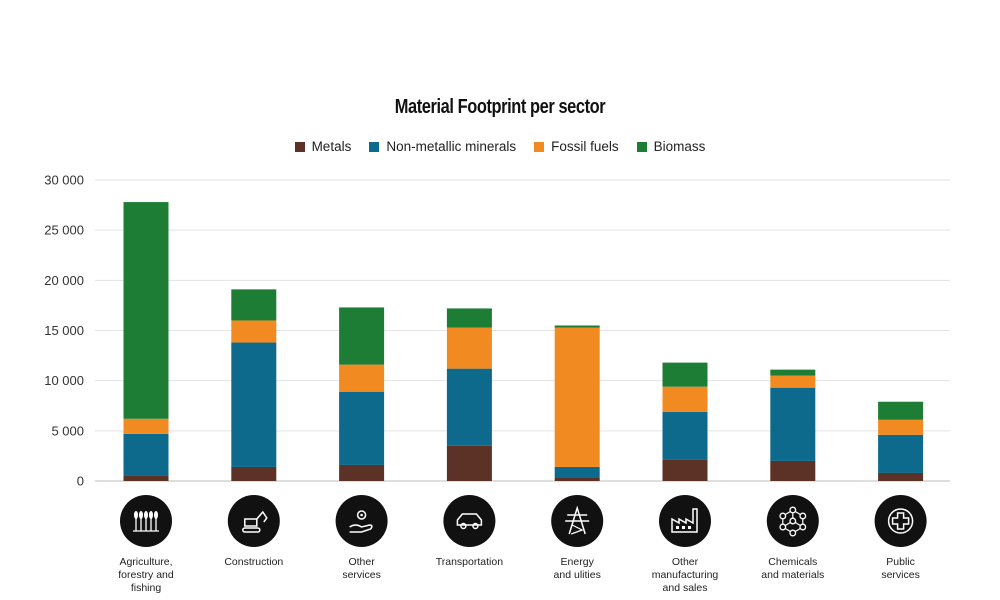 This screenshot has width=1000, height=600. I want to click on category-label-line: Chemicals, so click(793, 562).